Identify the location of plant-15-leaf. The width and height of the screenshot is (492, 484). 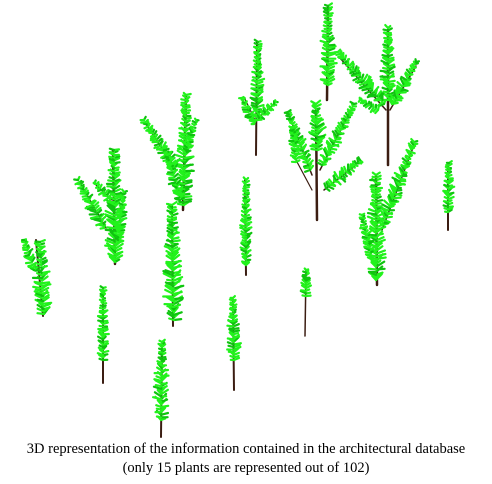
(447, 170).